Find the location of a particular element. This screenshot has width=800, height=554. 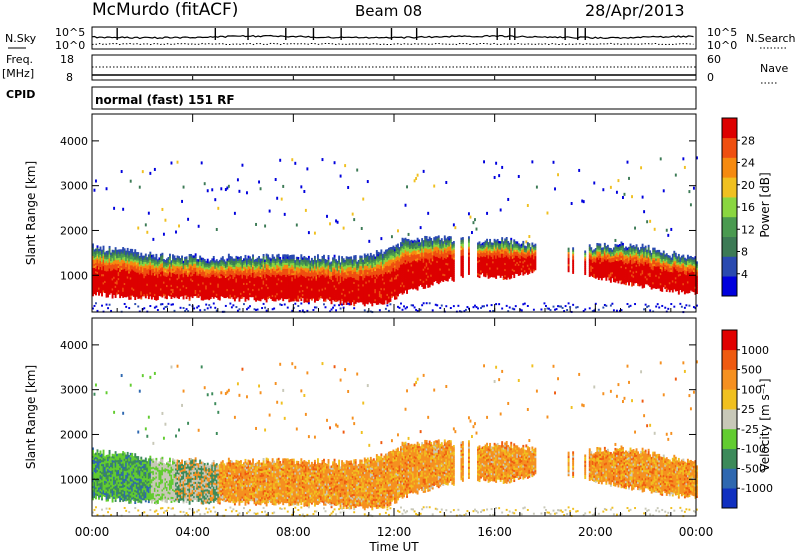

freq-unit: [MHz] is located at coordinates (18, 73).